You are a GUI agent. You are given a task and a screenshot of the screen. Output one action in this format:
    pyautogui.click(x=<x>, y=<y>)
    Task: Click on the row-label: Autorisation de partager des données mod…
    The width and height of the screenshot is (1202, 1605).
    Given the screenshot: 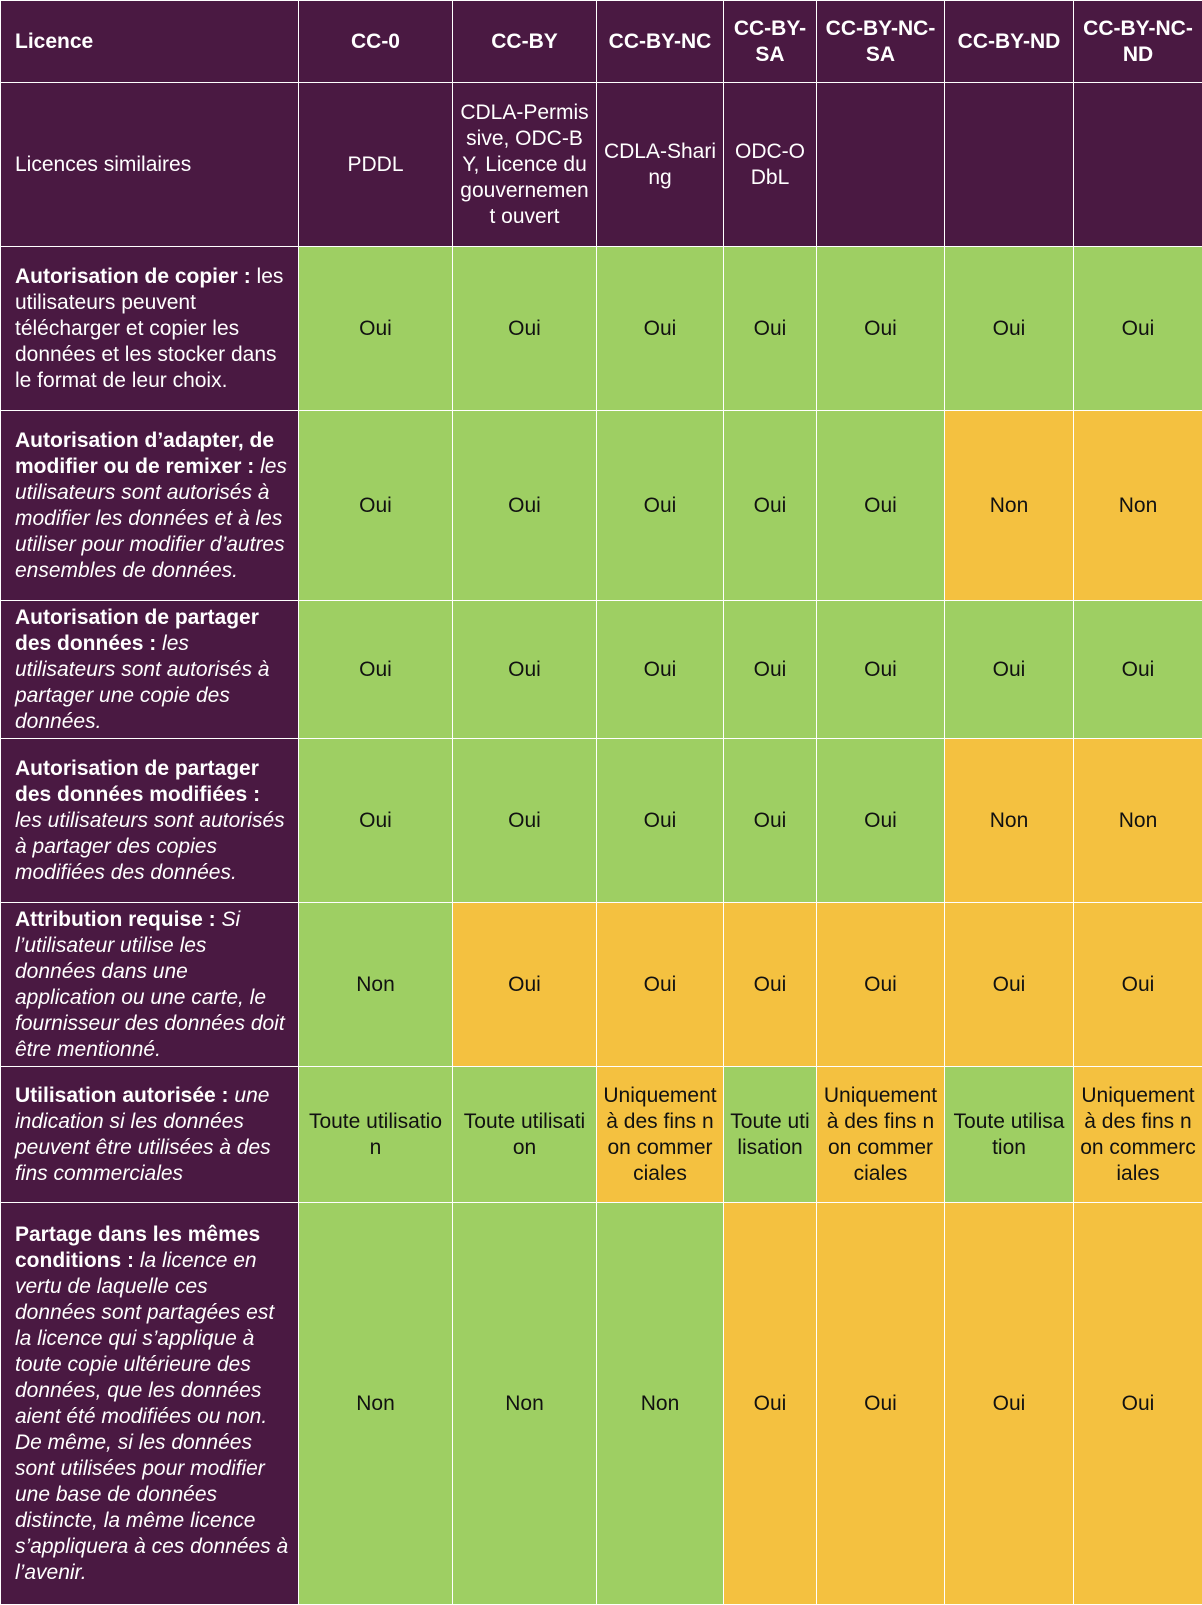 What is the action you would take?
    pyautogui.click(x=150, y=821)
    